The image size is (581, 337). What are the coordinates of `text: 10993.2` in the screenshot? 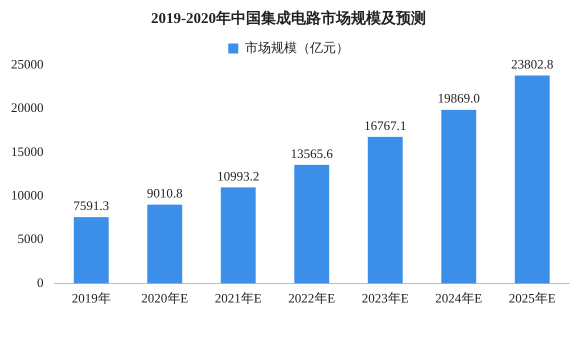 It's located at (238, 176).